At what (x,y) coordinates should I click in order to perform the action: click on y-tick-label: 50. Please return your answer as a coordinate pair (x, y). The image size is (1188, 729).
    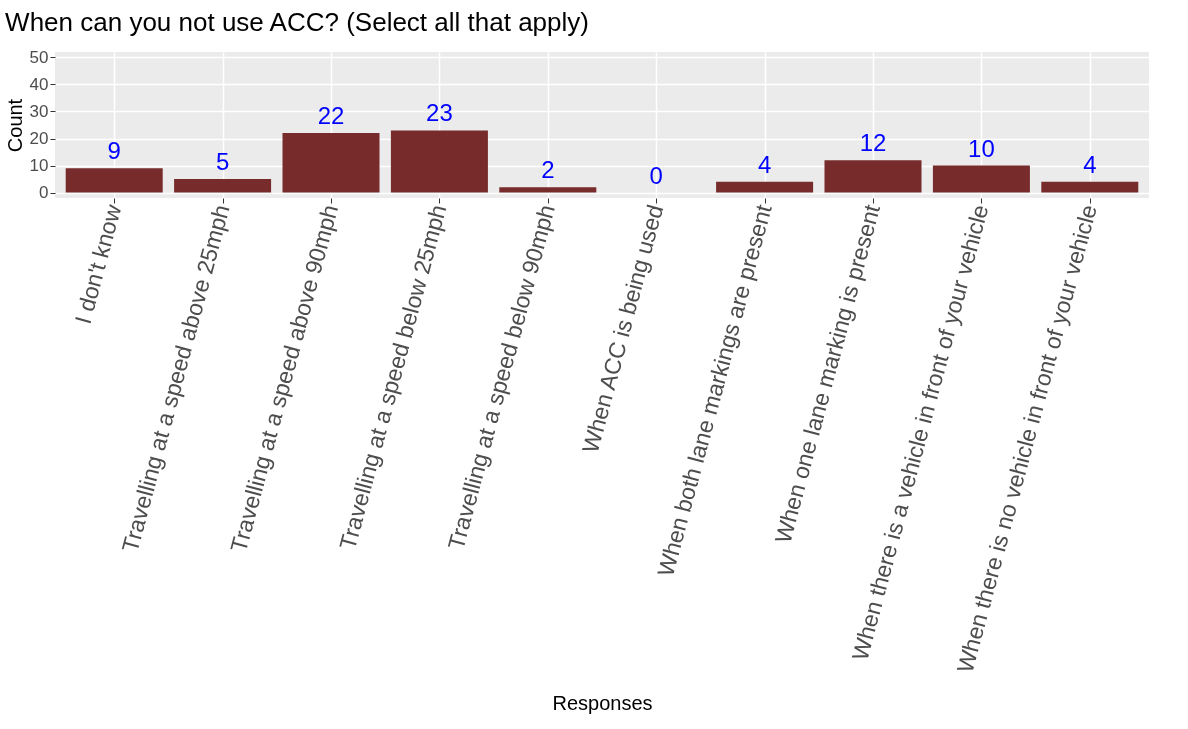
    Looking at the image, I should click on (39, 57).